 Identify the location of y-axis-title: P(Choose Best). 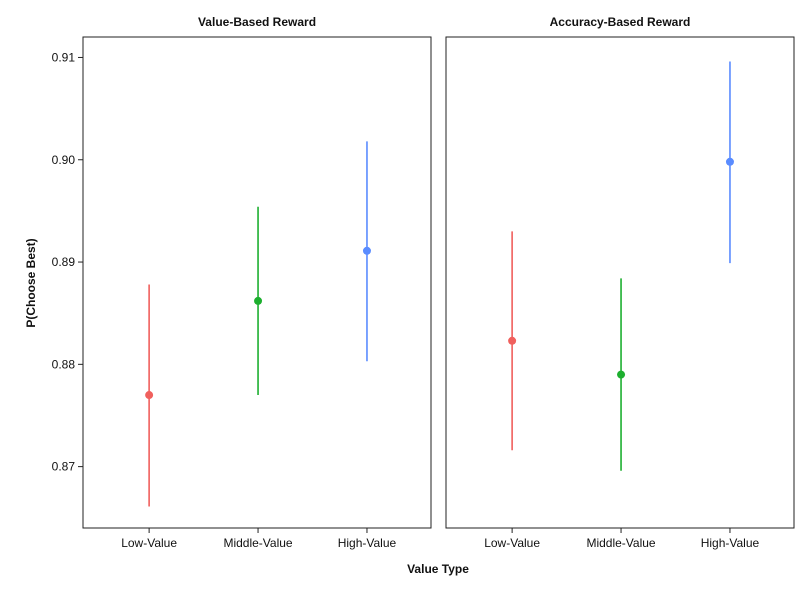
(31, 282).